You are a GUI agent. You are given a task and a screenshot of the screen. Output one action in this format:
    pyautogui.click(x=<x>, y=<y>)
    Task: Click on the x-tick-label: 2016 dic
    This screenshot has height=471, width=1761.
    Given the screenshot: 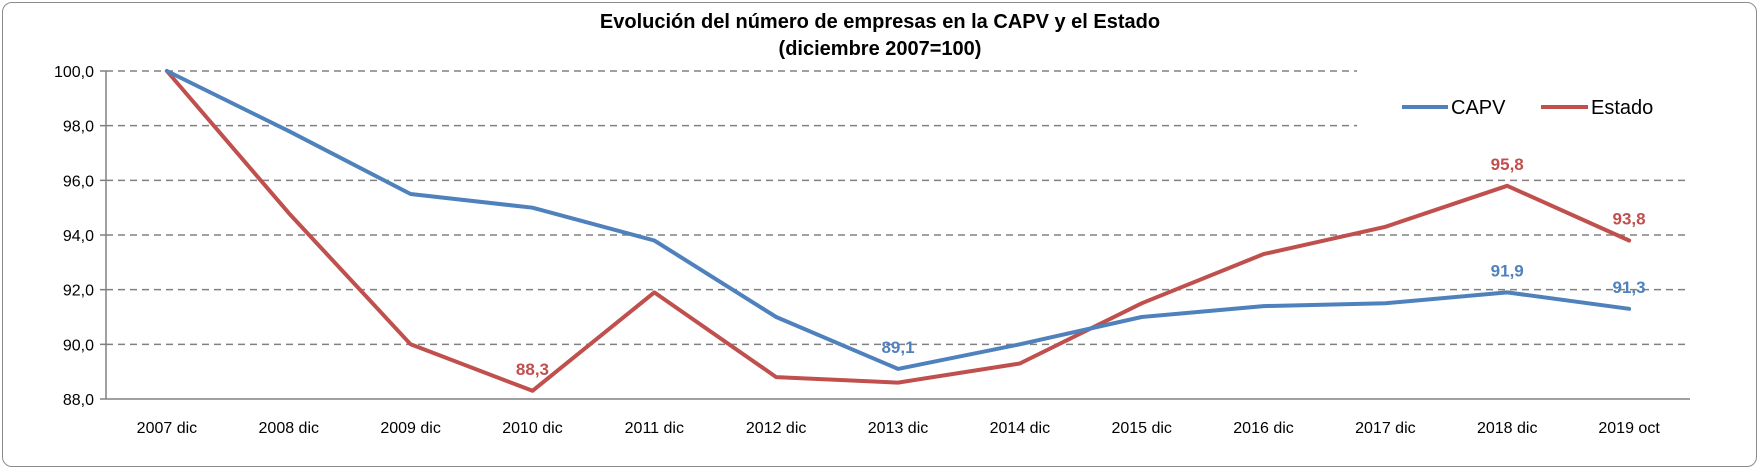 What is the action you would take?
    pyautogui.click(x=1263, y=428)
    